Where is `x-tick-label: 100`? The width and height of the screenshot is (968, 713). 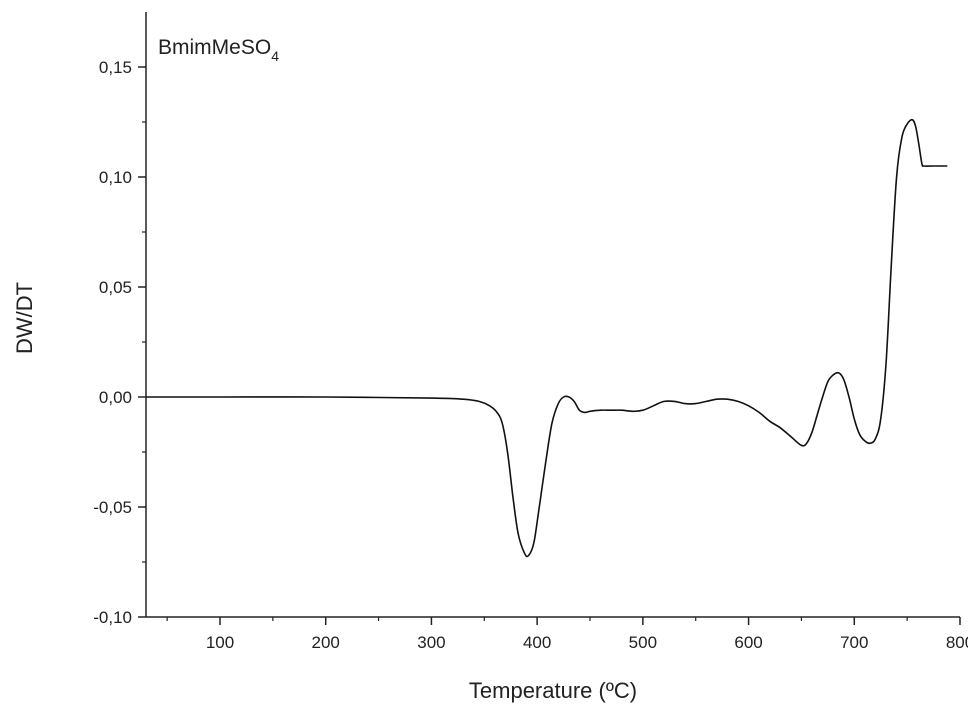
x-tick-label: 100 is located at coordinates (220, 642).